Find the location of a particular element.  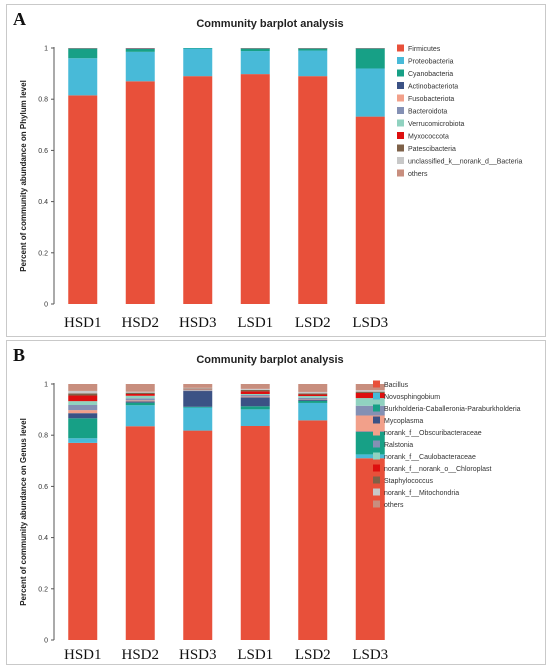

x-tick-label: LSD1 is located at coordinates (255, 323).